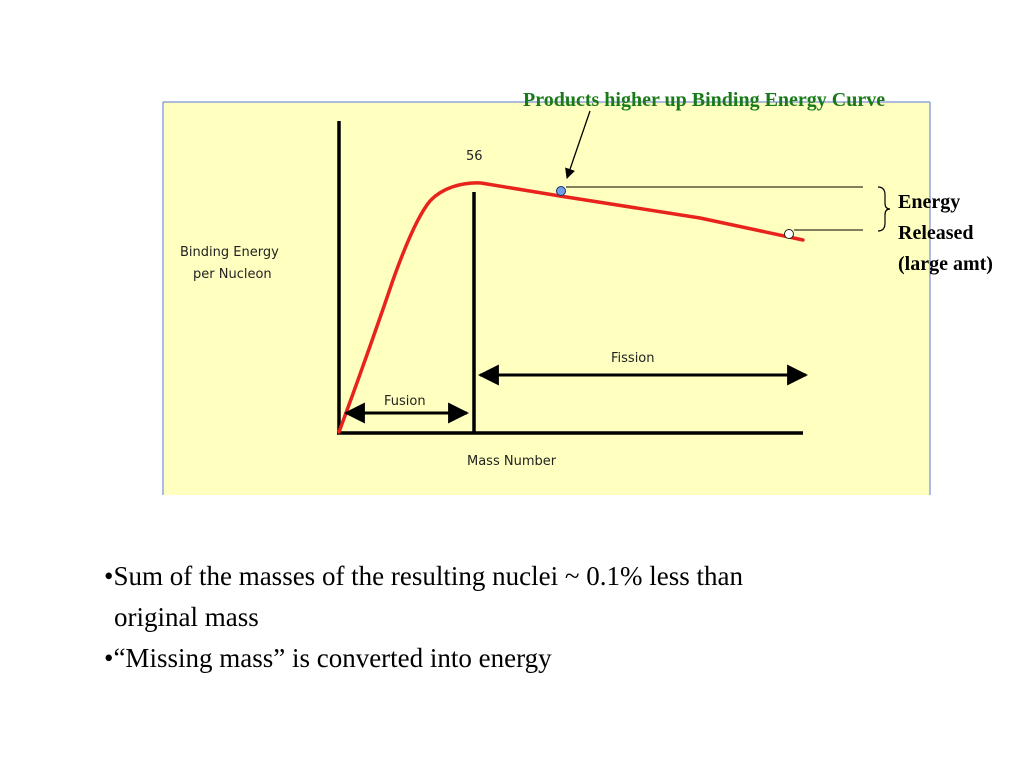  I want to click on energy-label-line3: (large amt), so click(945, 264).